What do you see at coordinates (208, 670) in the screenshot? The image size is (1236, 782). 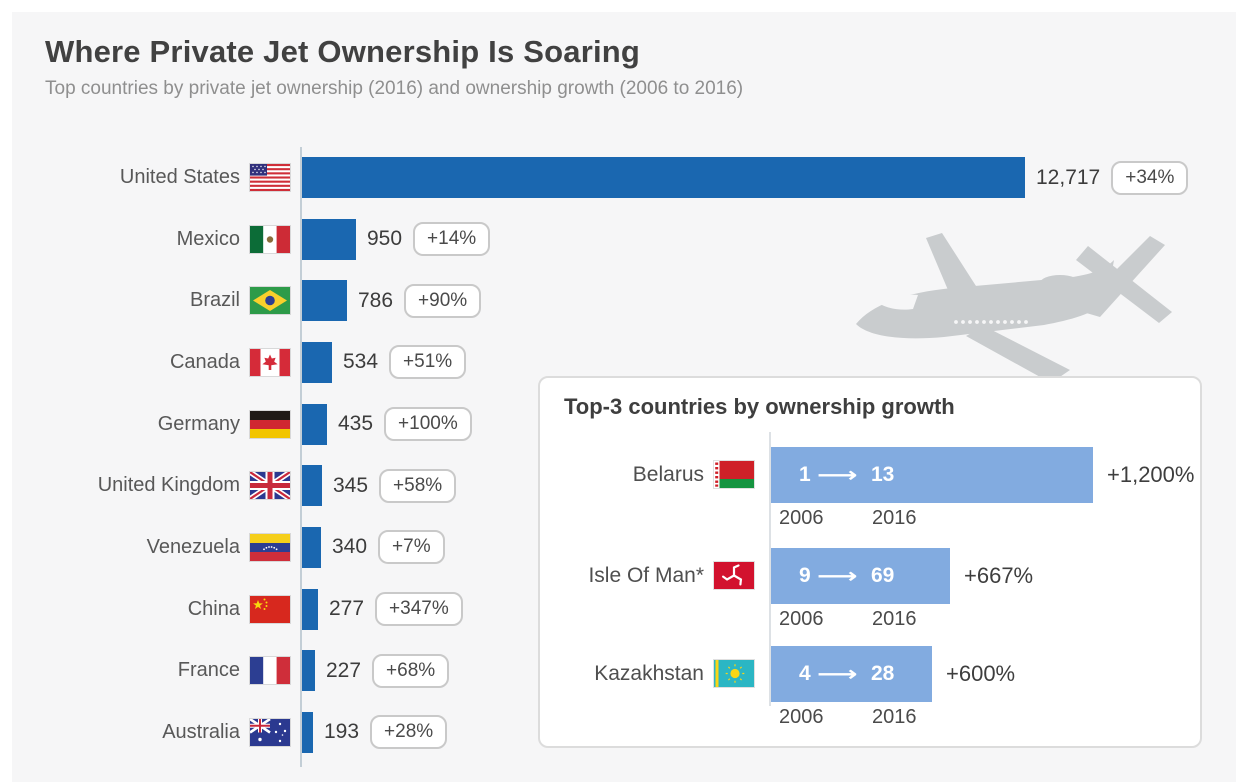 I see `country-label: France` at bounding box center [208, 670].